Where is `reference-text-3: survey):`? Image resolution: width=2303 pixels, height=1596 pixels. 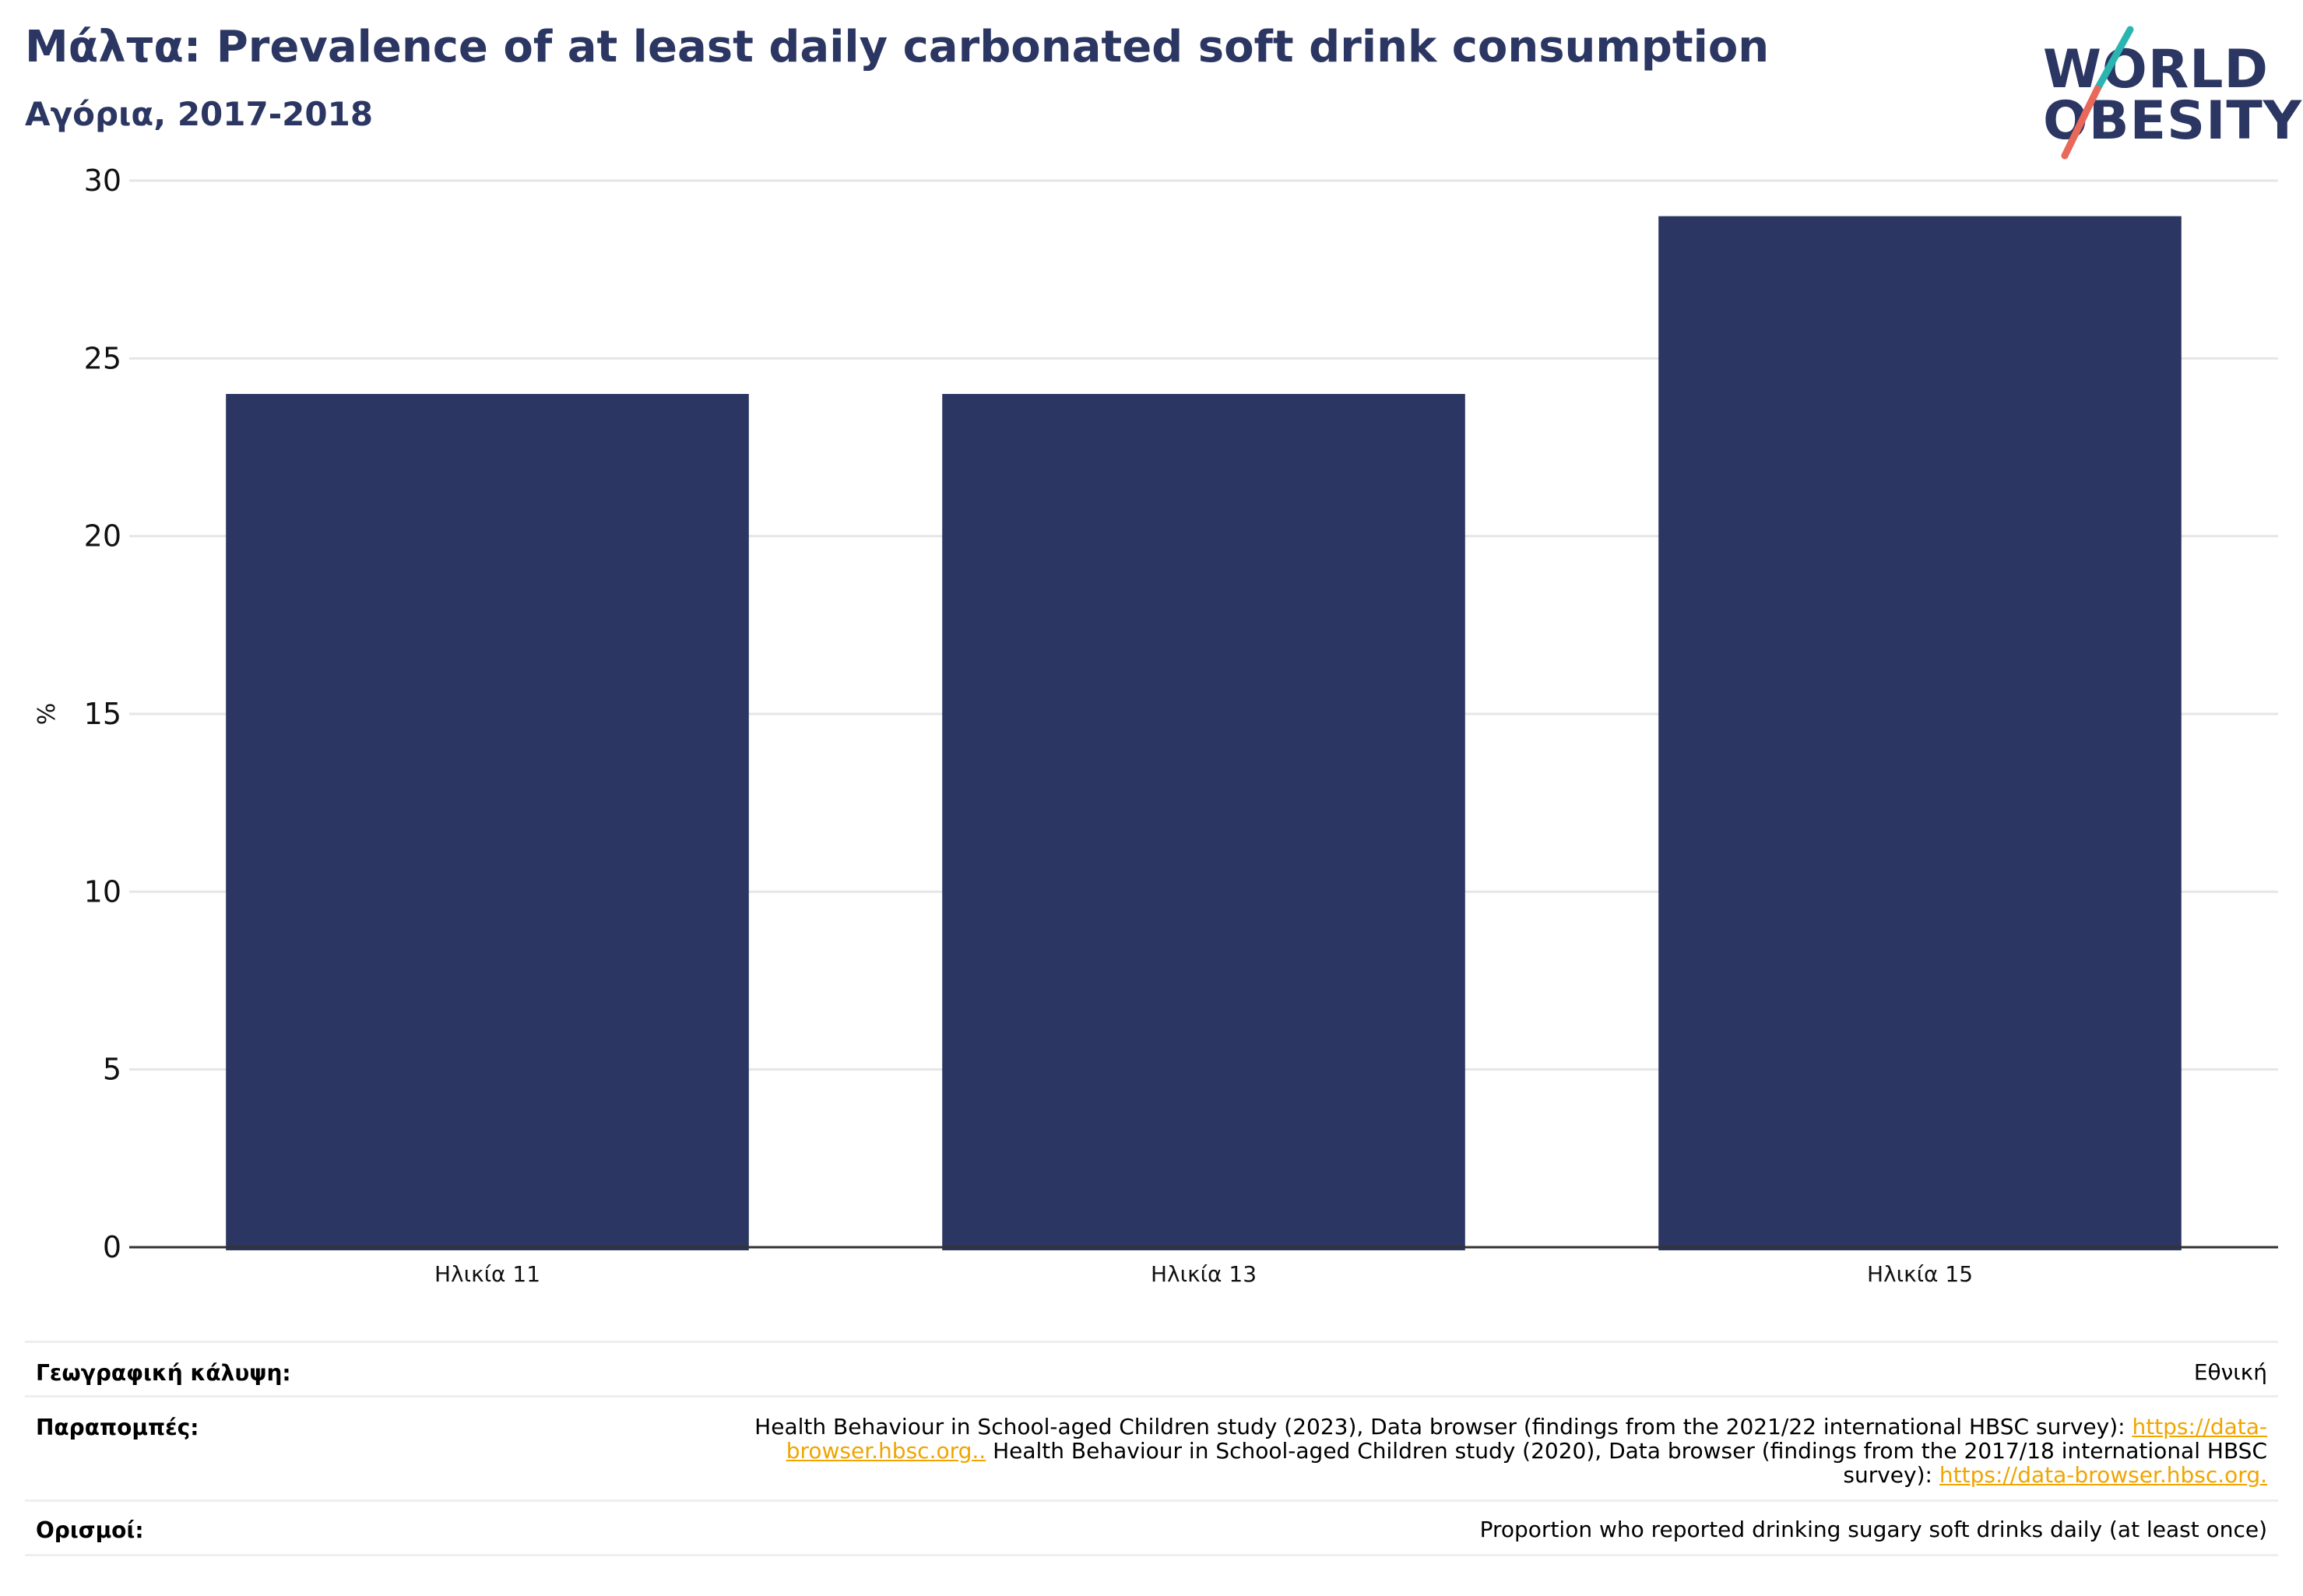
reference-text-3: survey): is located at coordinates (1891, 1475).